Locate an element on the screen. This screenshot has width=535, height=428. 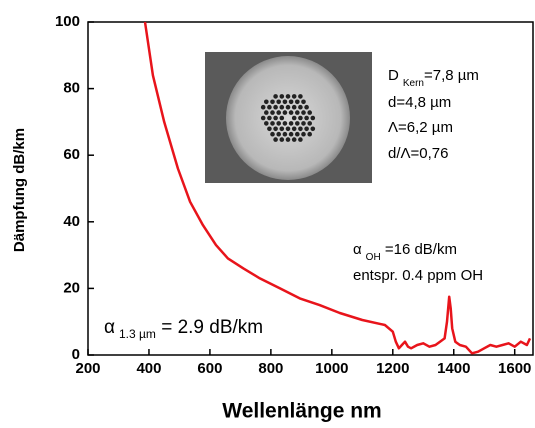
annotation: α OH =16 dB/km is located at coordinates (405, 252).